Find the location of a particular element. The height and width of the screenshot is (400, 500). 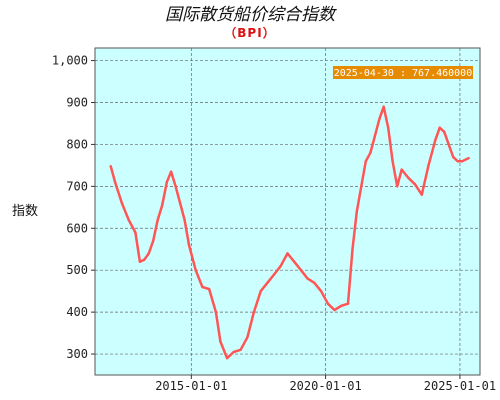

x-axis: 2015-01-01 2020-01-01 2025-01-01 is located at coordinates (325, 384).